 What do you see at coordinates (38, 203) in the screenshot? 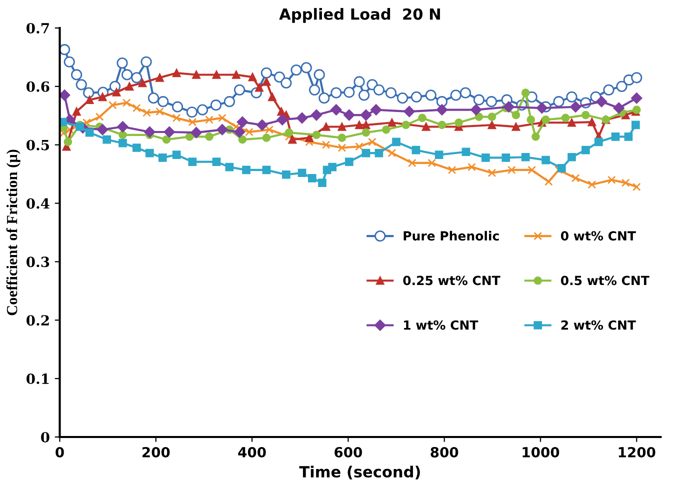
I see `y-tick-label: 0.4` at bounding box center [38, 203].